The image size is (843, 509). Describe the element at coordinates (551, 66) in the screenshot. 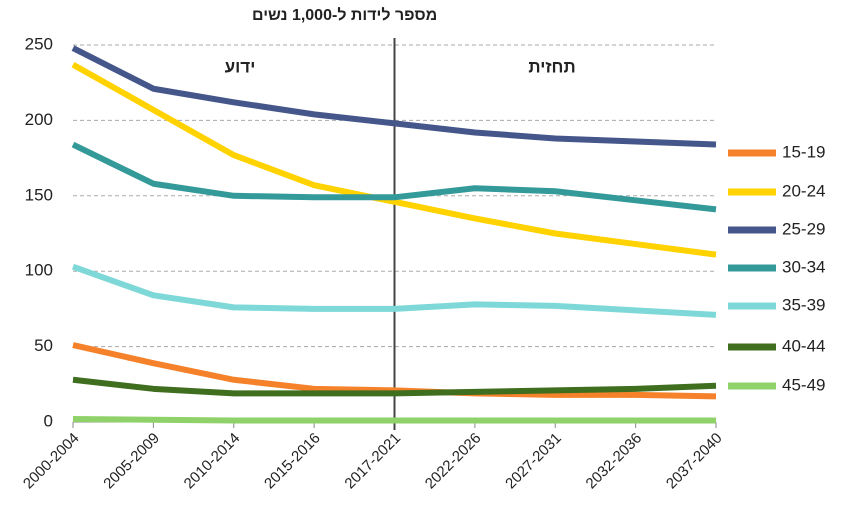

I see `annotation: תחזית` at that location.